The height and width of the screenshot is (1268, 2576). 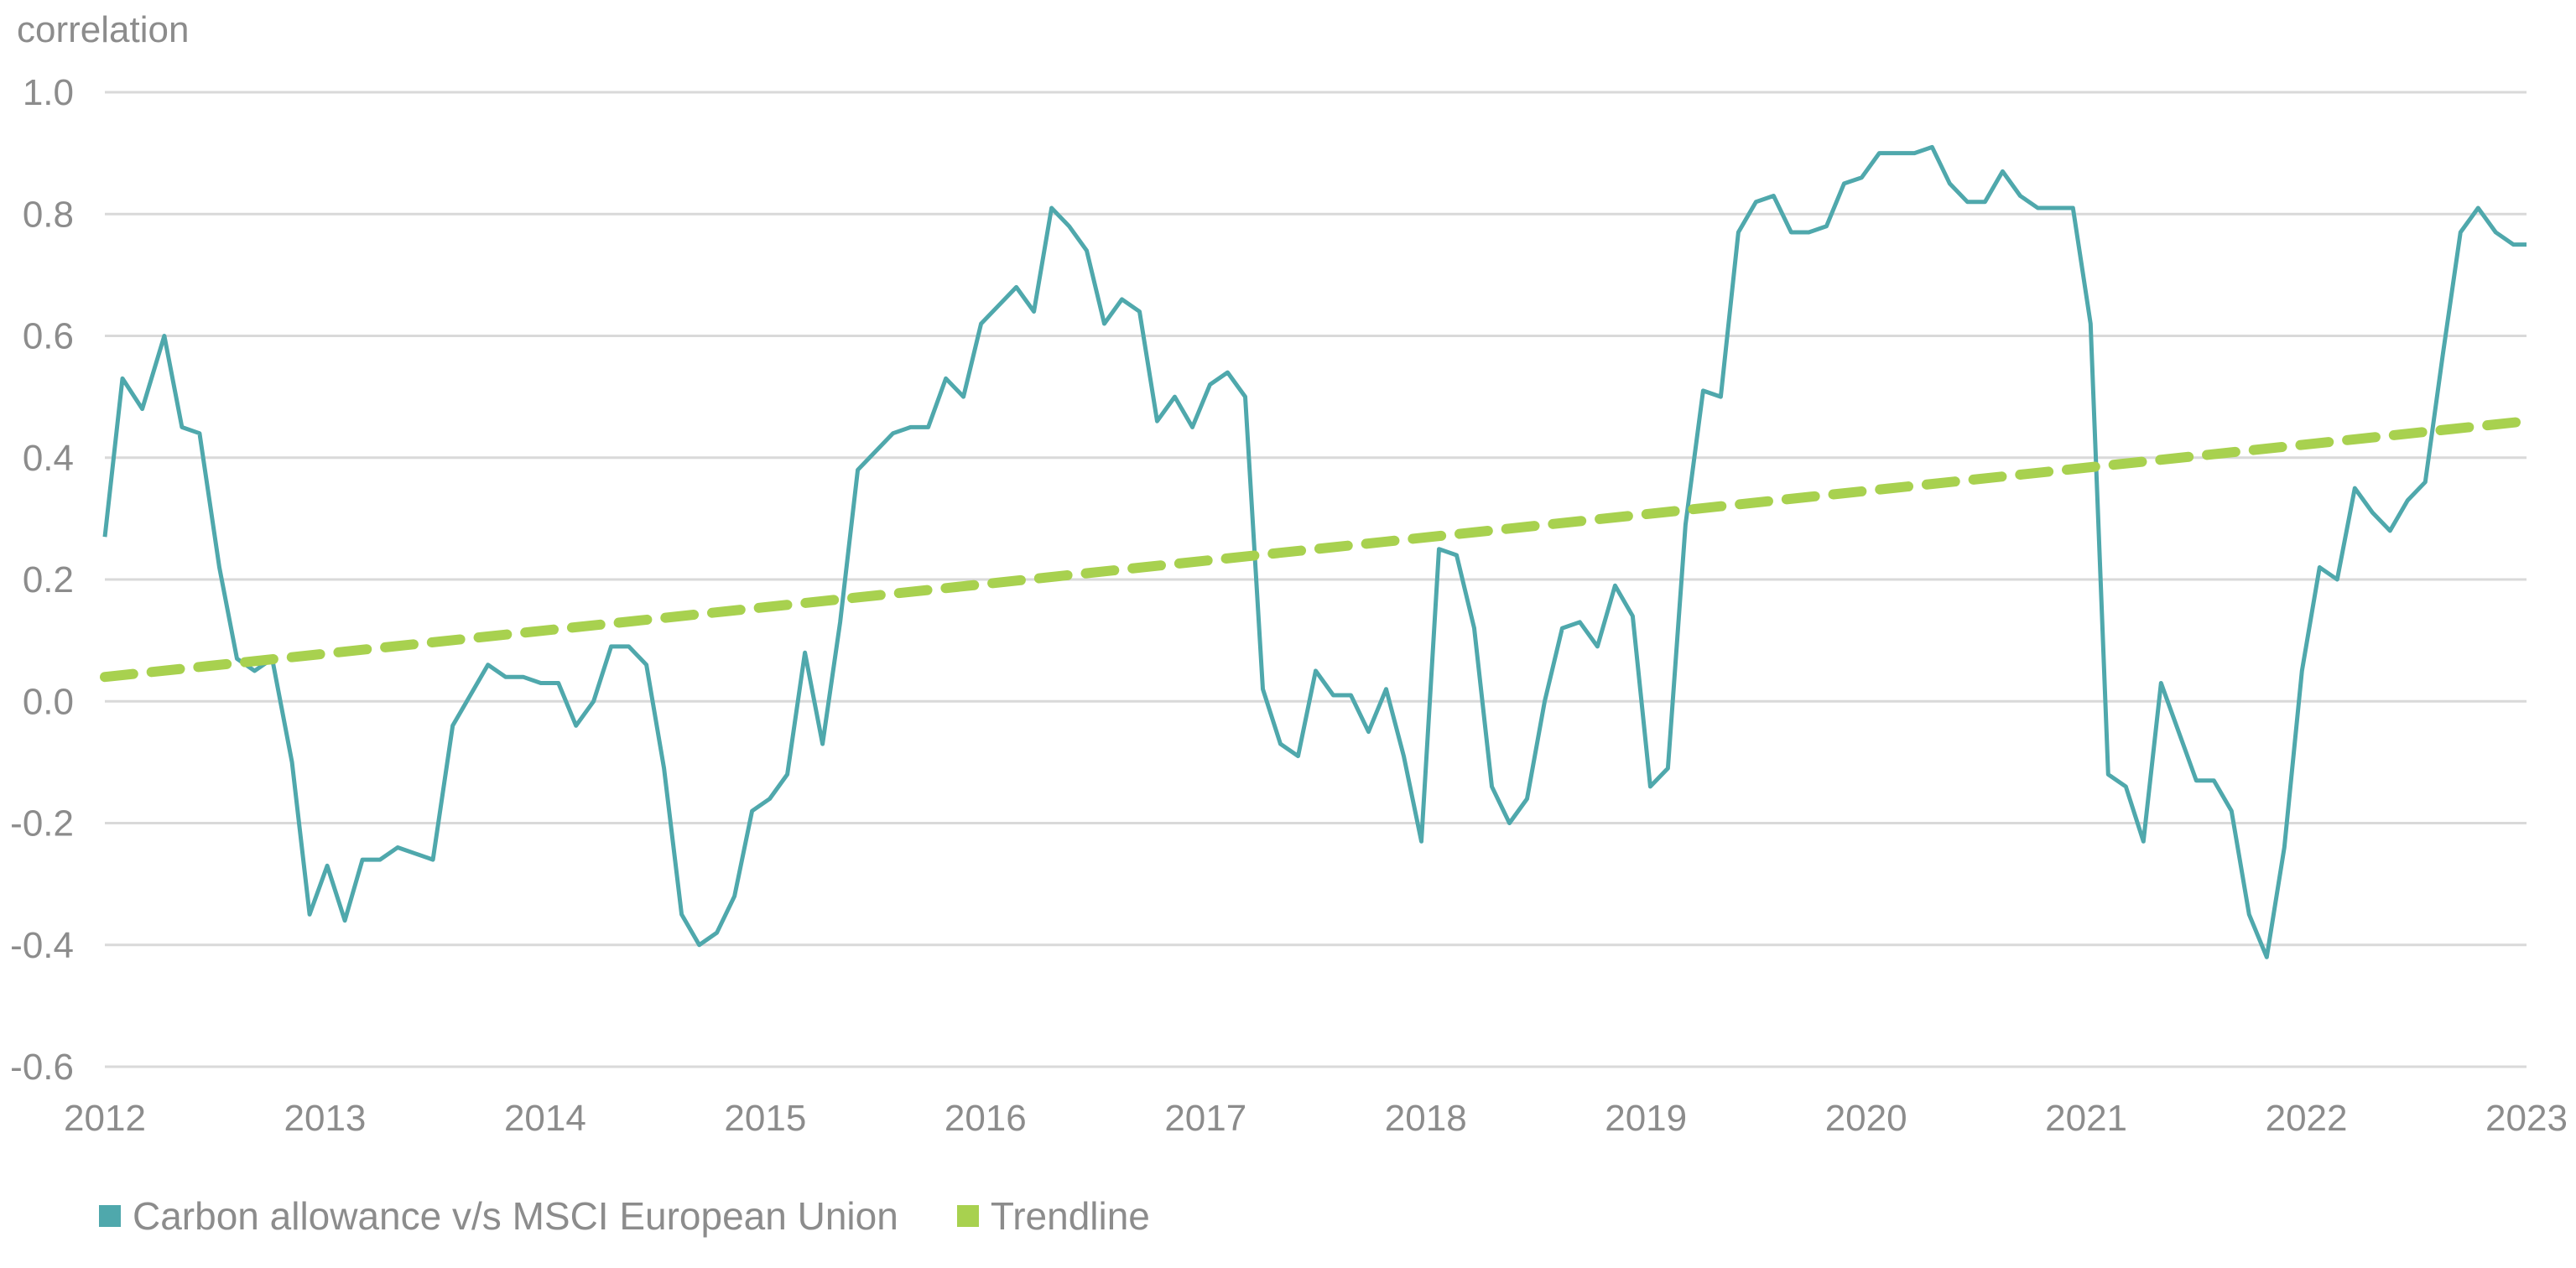 I want to click on y-tick-label: 0.4, so click(x=48, y=458).